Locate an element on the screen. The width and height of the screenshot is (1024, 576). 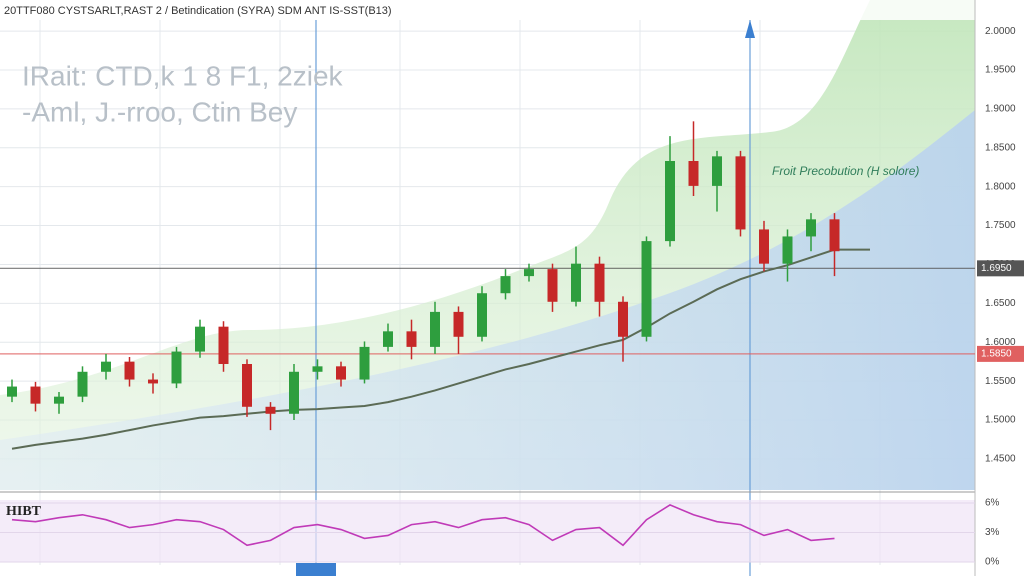
y-tick-label: 1.5000 is located at coordinates (1000, 420).